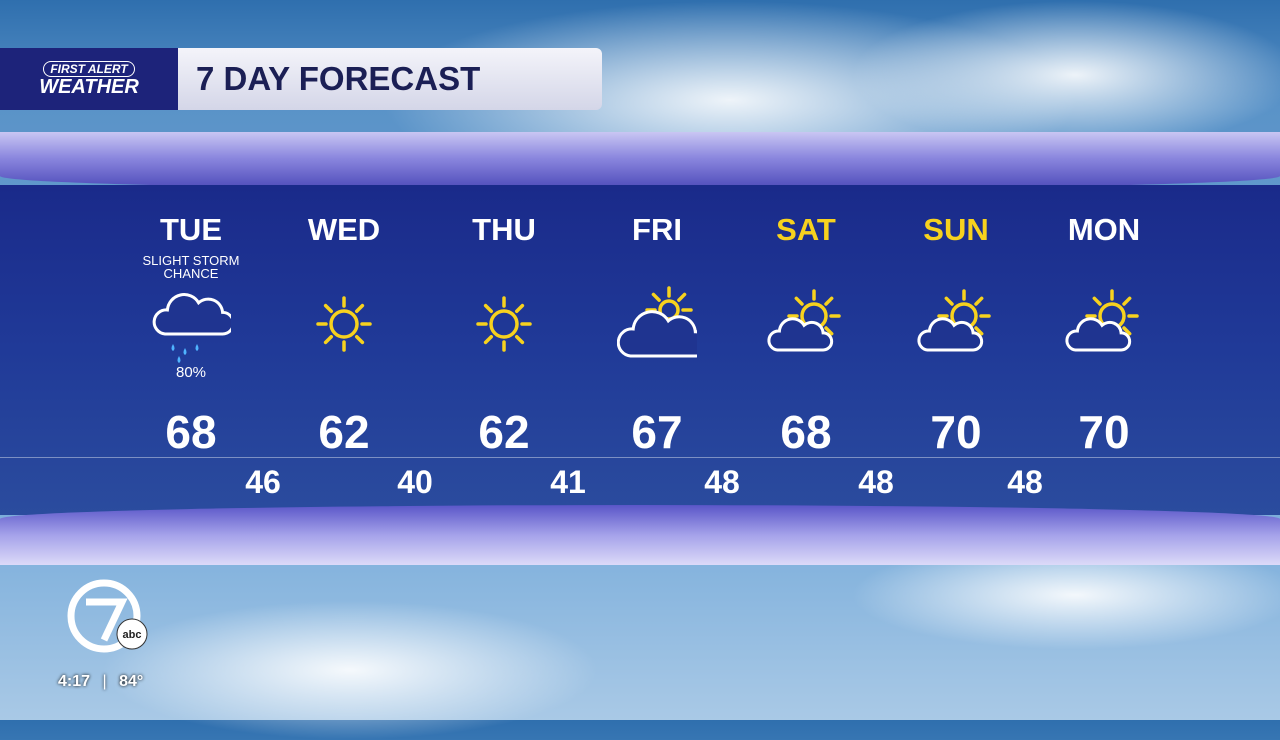 This screenshot has height=740, width=1280. What do you see at coordinates (191, 267) in the screenshot?
I see `condition-text: SLIGHT STORM CHANCE` at bounding box center [191, 267].